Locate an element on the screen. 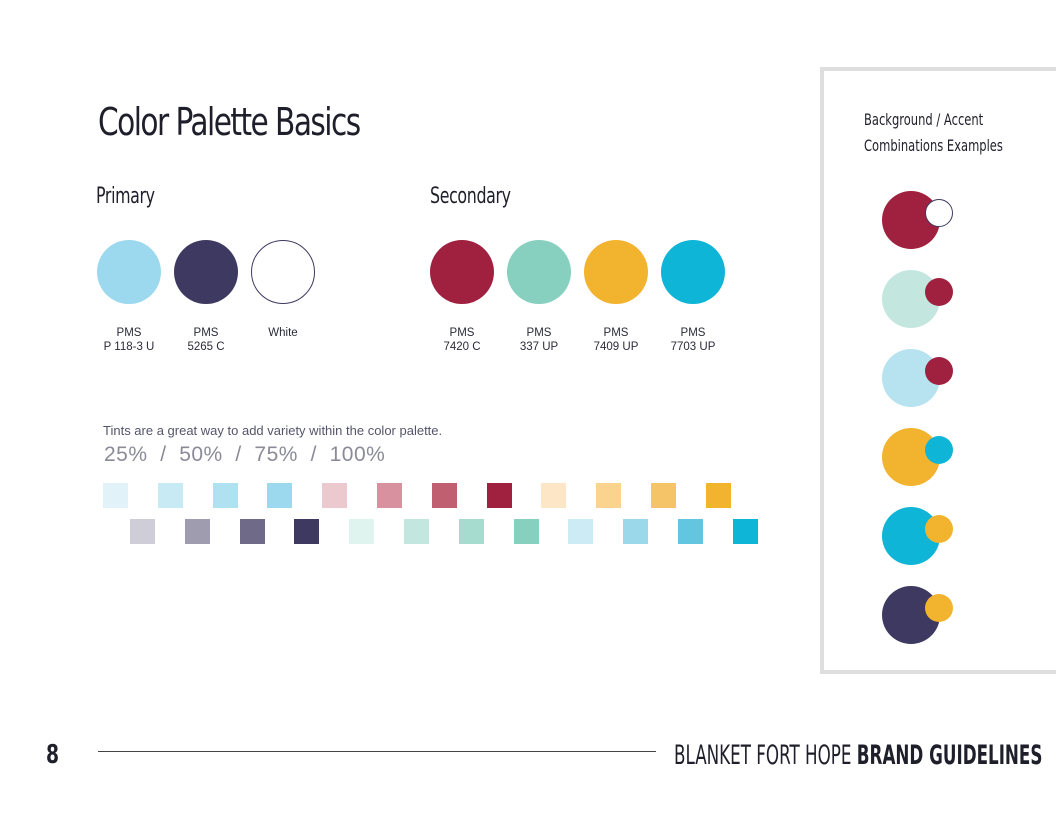 The height and width of the screenshot is (816, 1056). page-title: Color Palette Basics is located at coordinates (229, 122).